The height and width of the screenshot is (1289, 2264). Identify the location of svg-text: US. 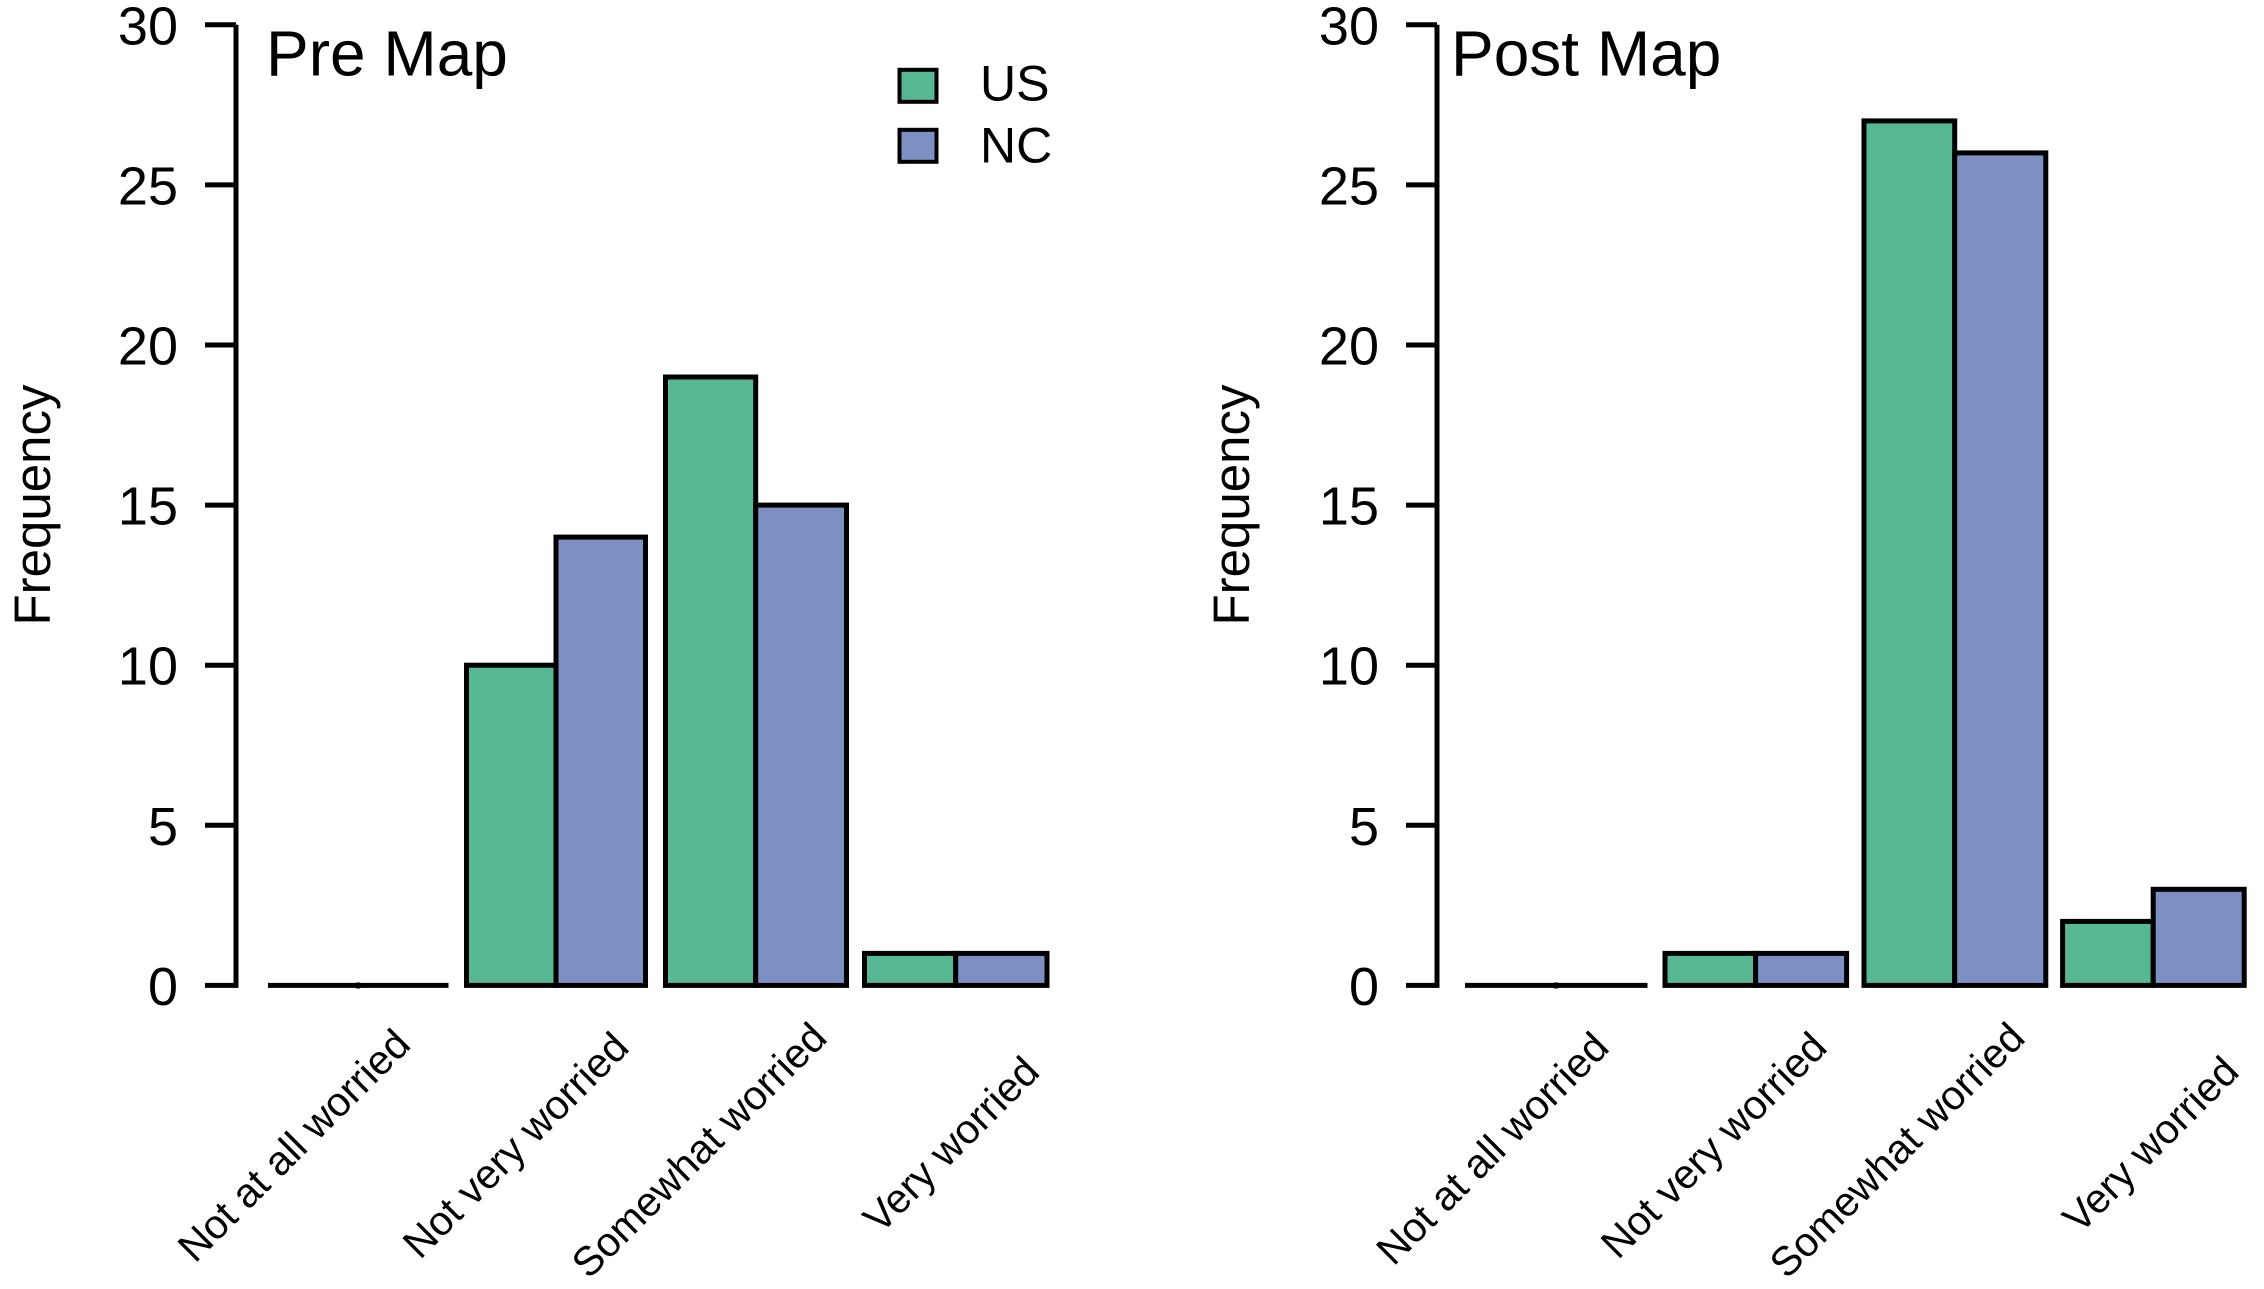
(1014, 83).